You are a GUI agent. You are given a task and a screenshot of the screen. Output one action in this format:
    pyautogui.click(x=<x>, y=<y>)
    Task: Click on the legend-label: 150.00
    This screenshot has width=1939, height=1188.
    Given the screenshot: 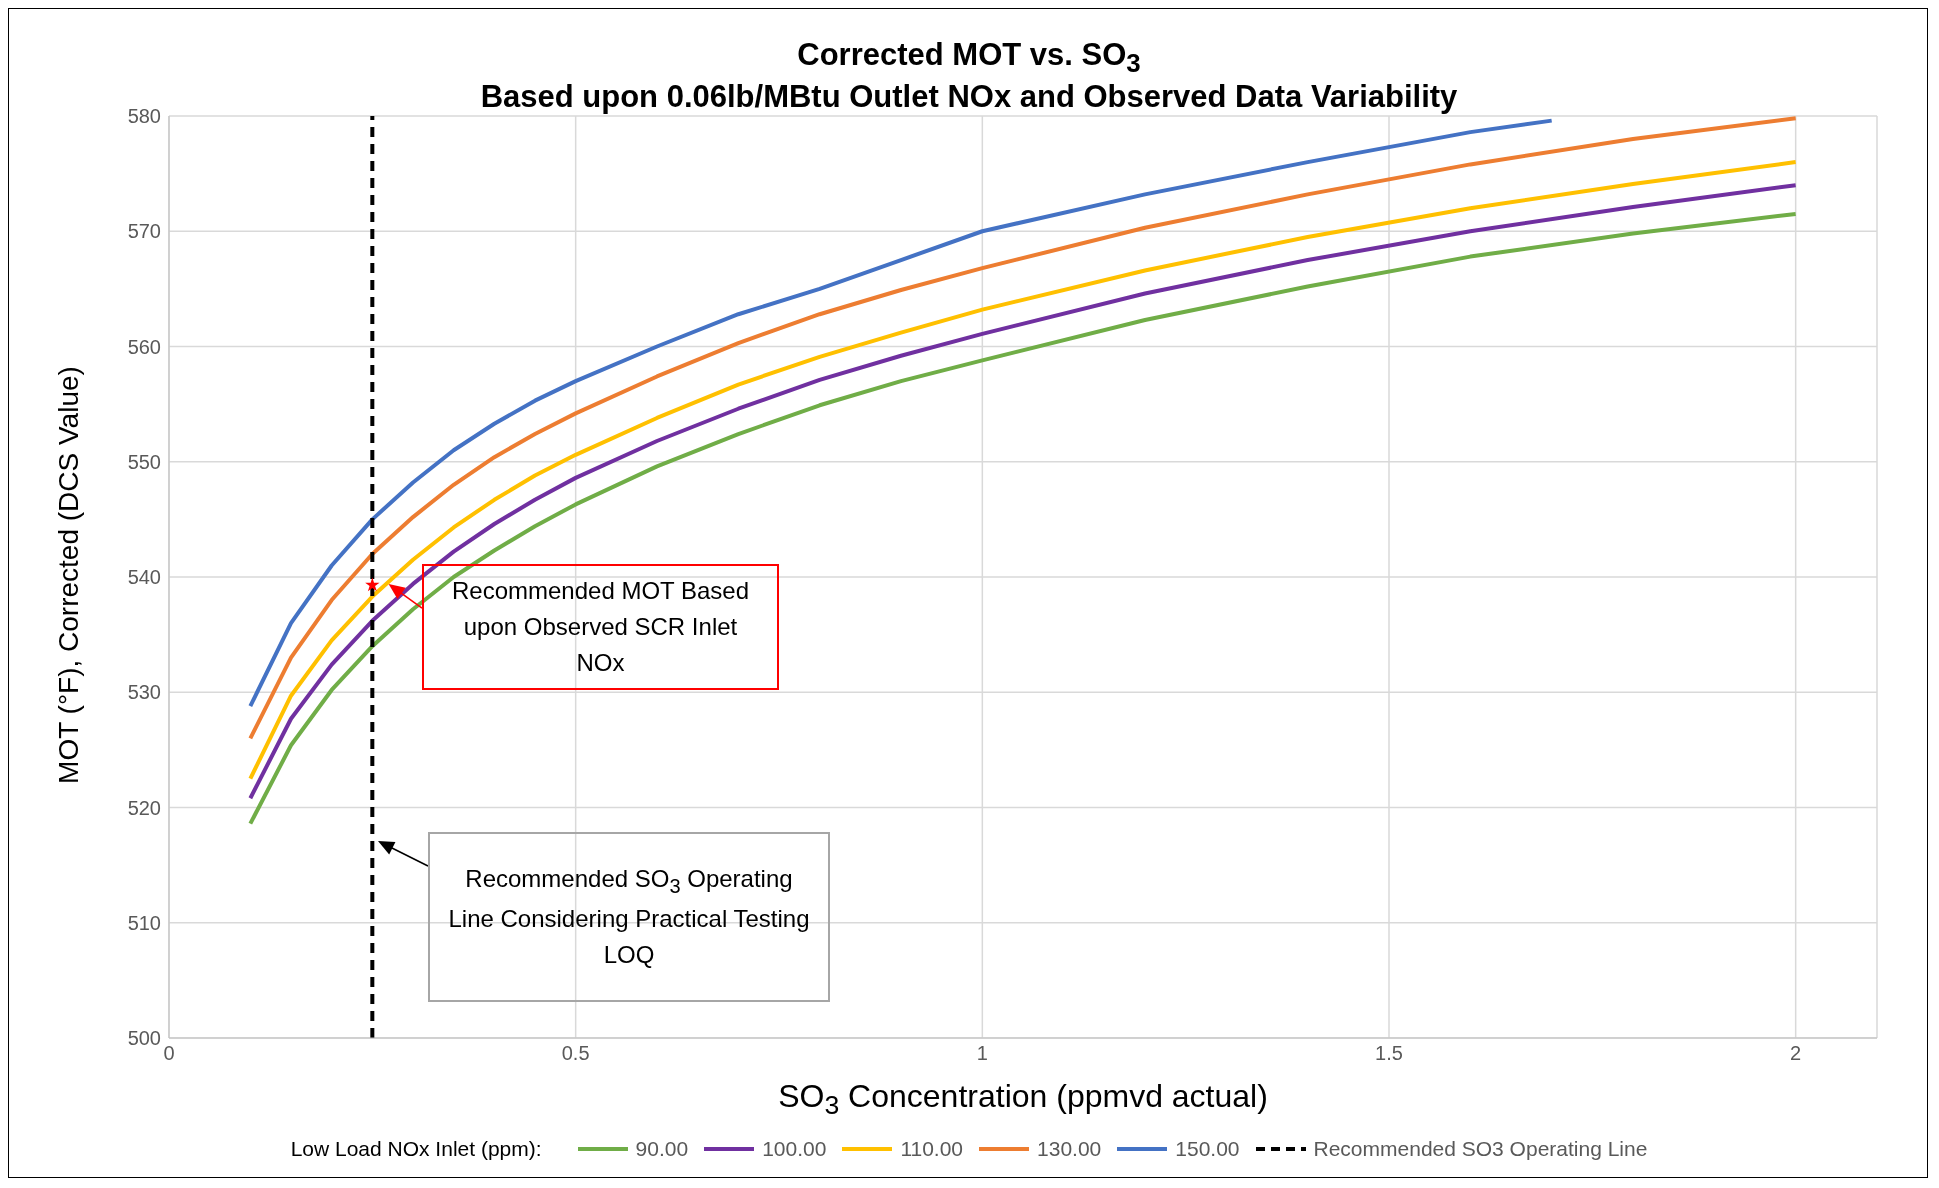 What is the action you would take?
    pyautogui.click(x=1207, y=1149)
    